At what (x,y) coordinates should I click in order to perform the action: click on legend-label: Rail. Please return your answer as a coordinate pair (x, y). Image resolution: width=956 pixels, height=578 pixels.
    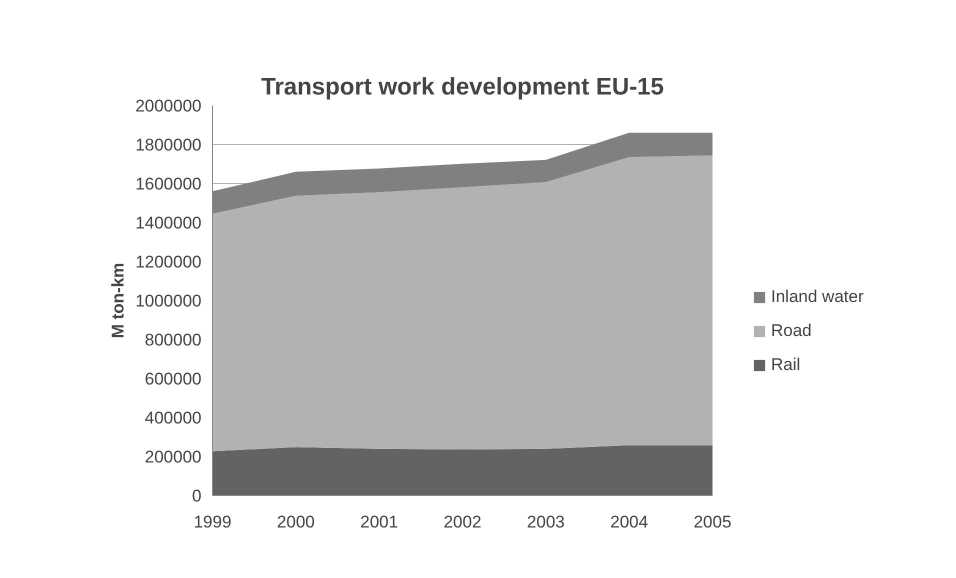
    Looking at the image, I should click on (785, 365).